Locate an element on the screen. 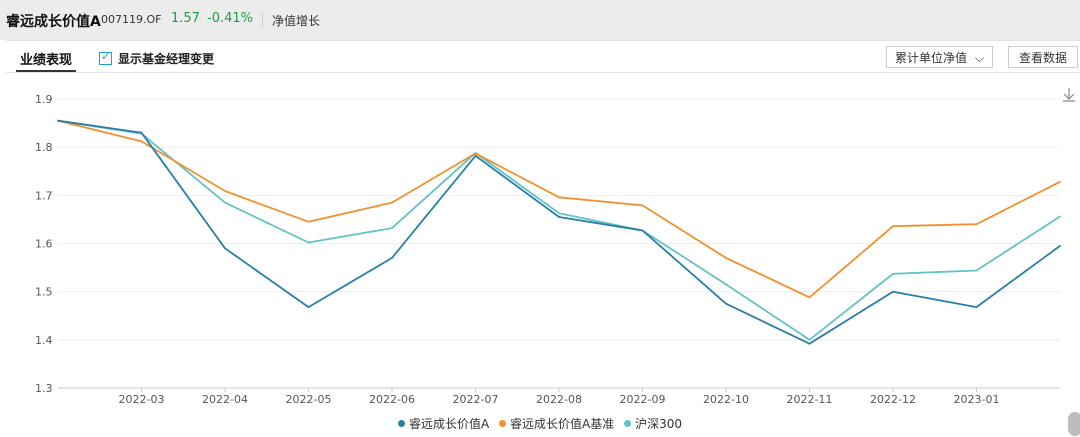 This screenshot has width=1080, height=437. legend-marker-benchmark is located at coordinates (503, 423).